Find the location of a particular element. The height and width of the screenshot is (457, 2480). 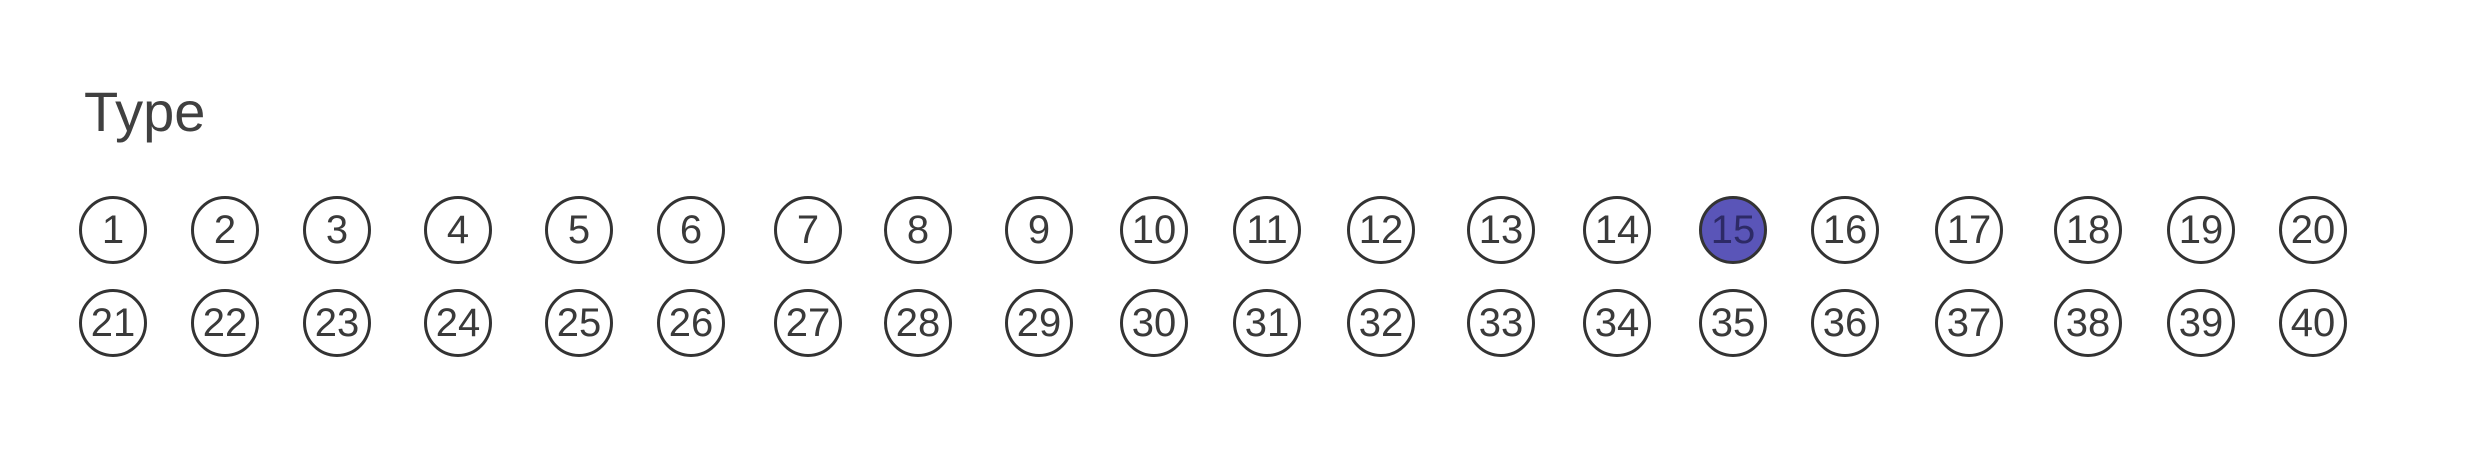

bubble-option-6: 6 is located at coordinates (691, 230).